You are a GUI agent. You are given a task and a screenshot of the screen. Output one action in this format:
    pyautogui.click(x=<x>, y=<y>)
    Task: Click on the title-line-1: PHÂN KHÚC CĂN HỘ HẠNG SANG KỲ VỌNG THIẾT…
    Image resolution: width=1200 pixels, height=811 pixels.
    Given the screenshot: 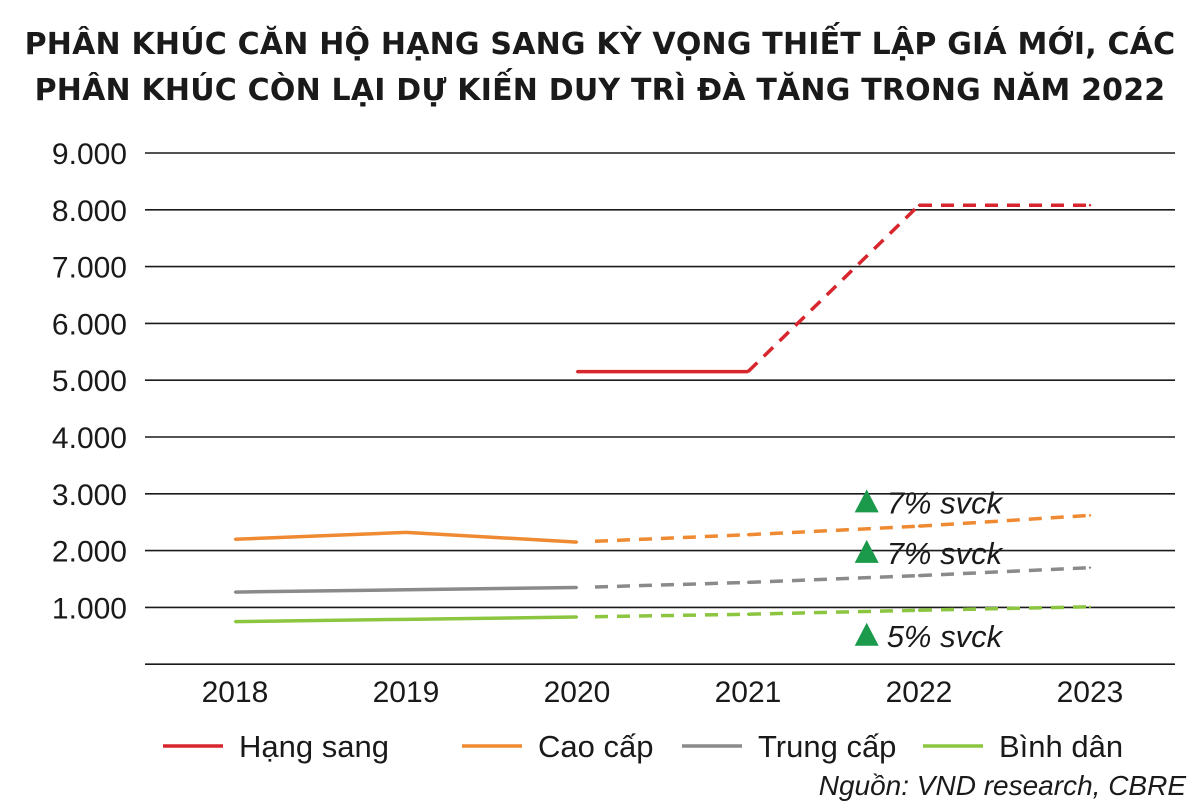 What is the action you would take?
    pyautogui.click(x=600, y=44)
    